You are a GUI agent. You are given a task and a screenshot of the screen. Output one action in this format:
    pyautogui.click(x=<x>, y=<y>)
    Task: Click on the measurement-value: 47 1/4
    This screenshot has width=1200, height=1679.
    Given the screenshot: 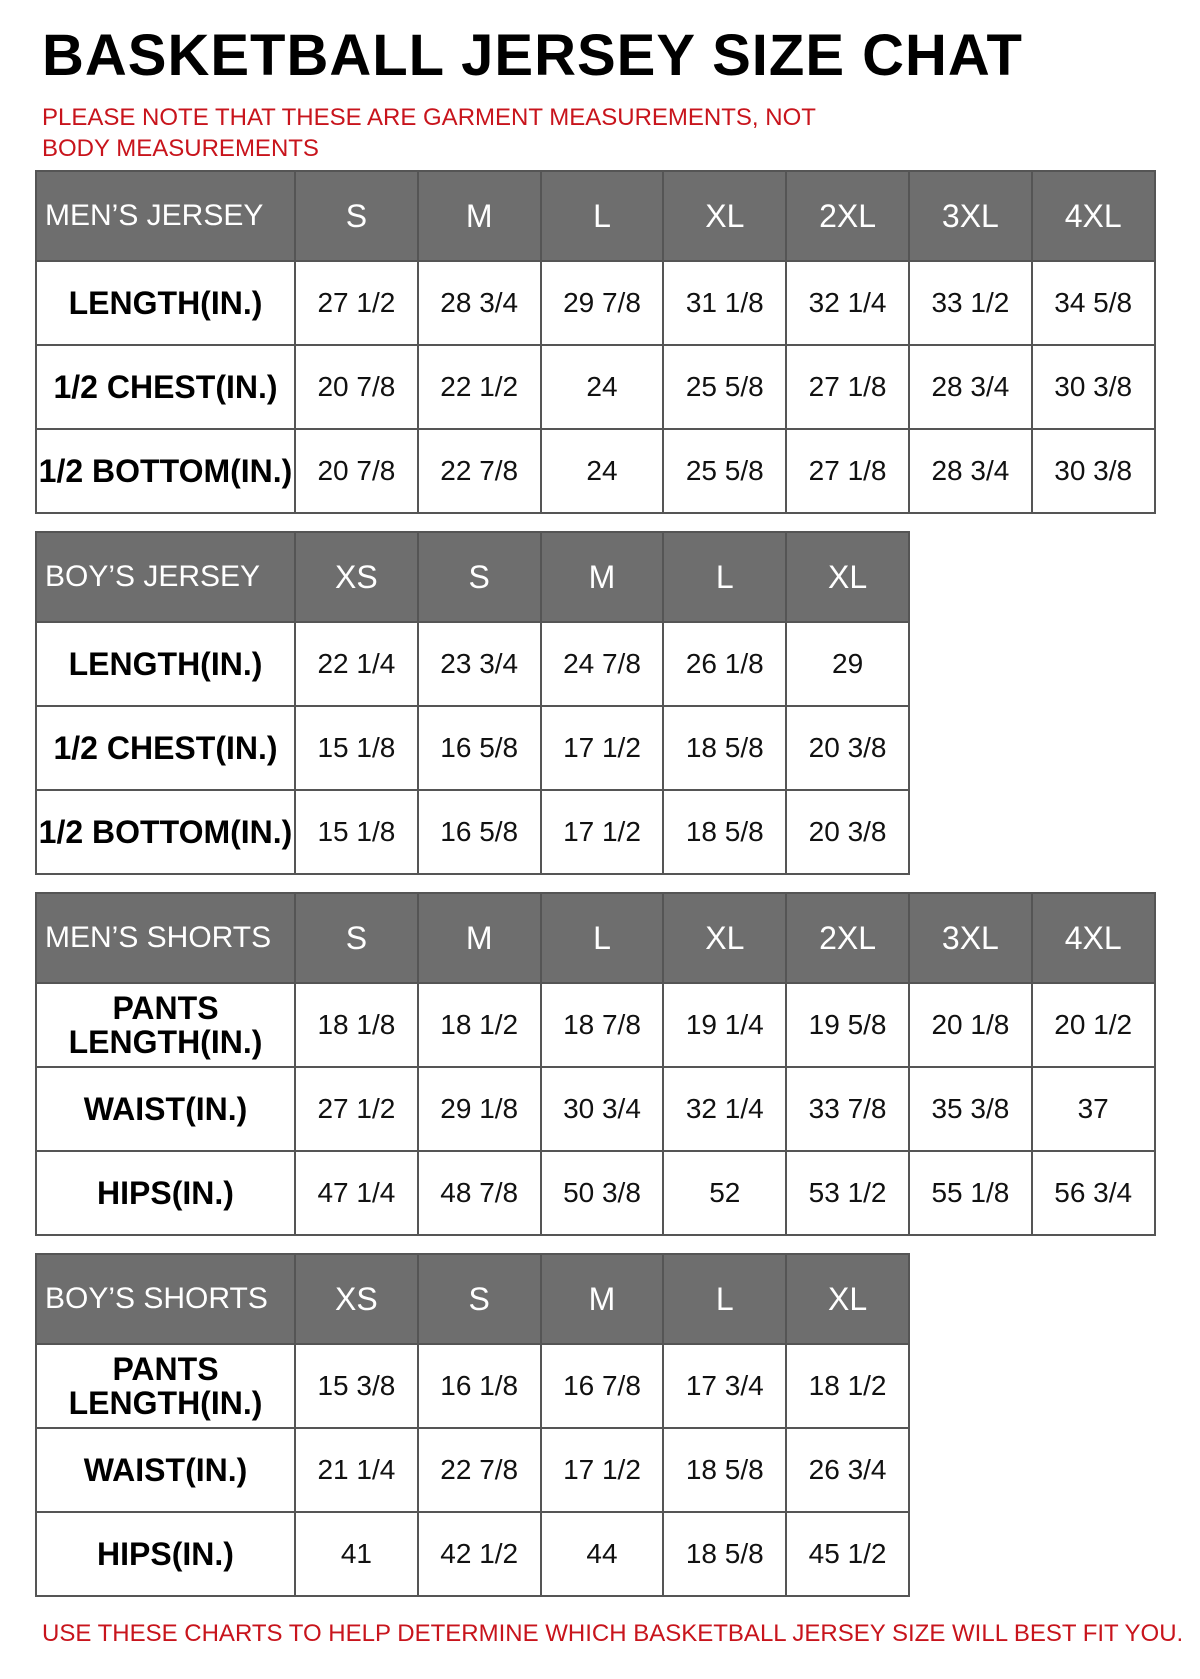 What is the action you would take?
    pyautogui.click(x=356, y=1193)
    